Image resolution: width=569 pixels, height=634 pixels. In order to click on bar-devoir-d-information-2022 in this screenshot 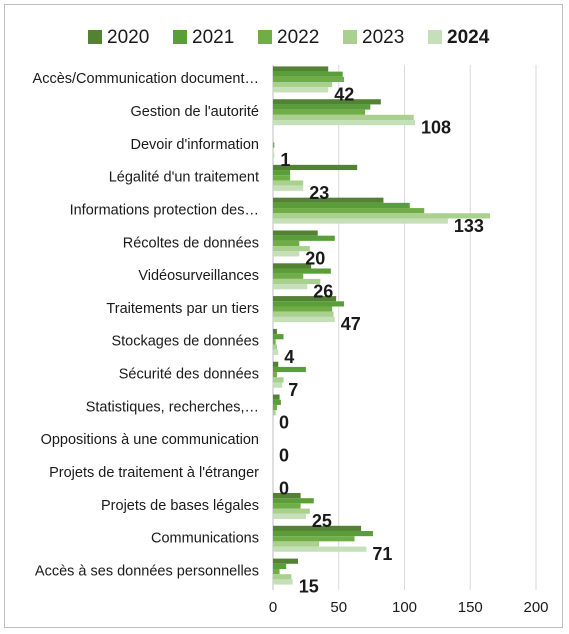, I will do `click(274, 145)`.